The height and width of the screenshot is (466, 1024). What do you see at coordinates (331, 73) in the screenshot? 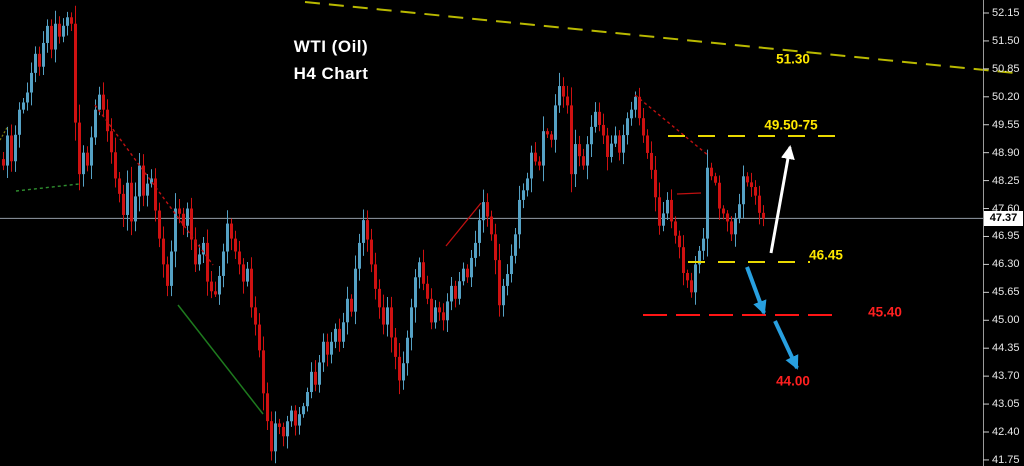
I see `chart-title-line2: H4 Chart` at bounding box center [331, 73].